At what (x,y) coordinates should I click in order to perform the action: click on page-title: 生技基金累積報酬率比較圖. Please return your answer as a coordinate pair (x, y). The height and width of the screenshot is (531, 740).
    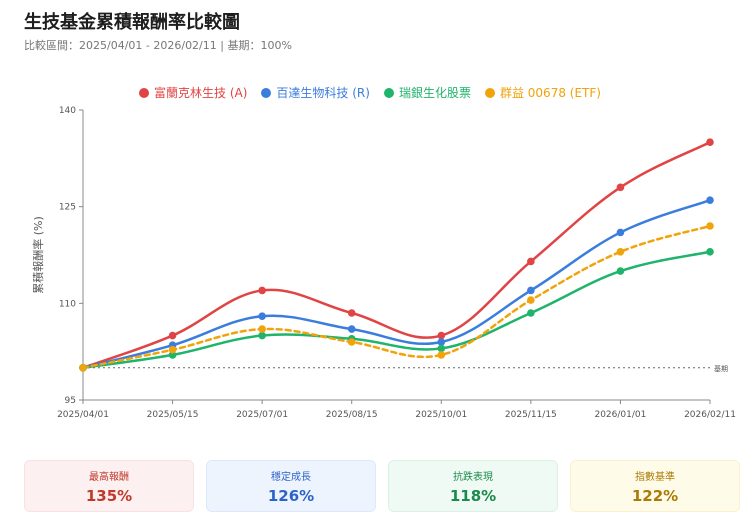
    Looking at the image, I should click on (132, 22).